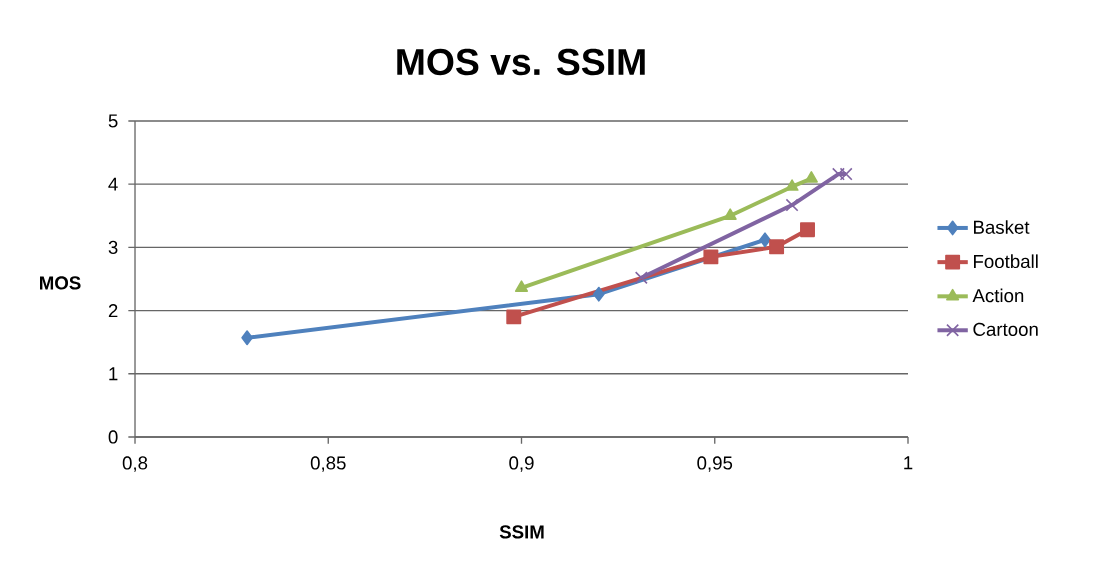 Image resolution: width=1118 pixels, height=574 pixels. What do you see at coordinates (521, 62) in the screenshot?
I see `chart-title: MOS vs. SSIM` at bounding box center [521, 62].